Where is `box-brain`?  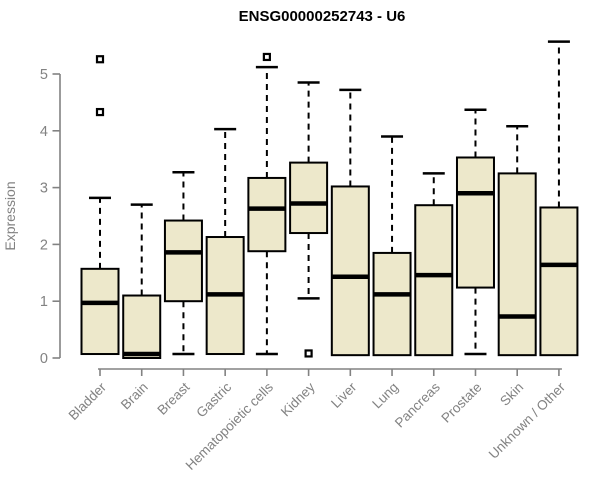 box-brain is located at coordinates (142, 281).